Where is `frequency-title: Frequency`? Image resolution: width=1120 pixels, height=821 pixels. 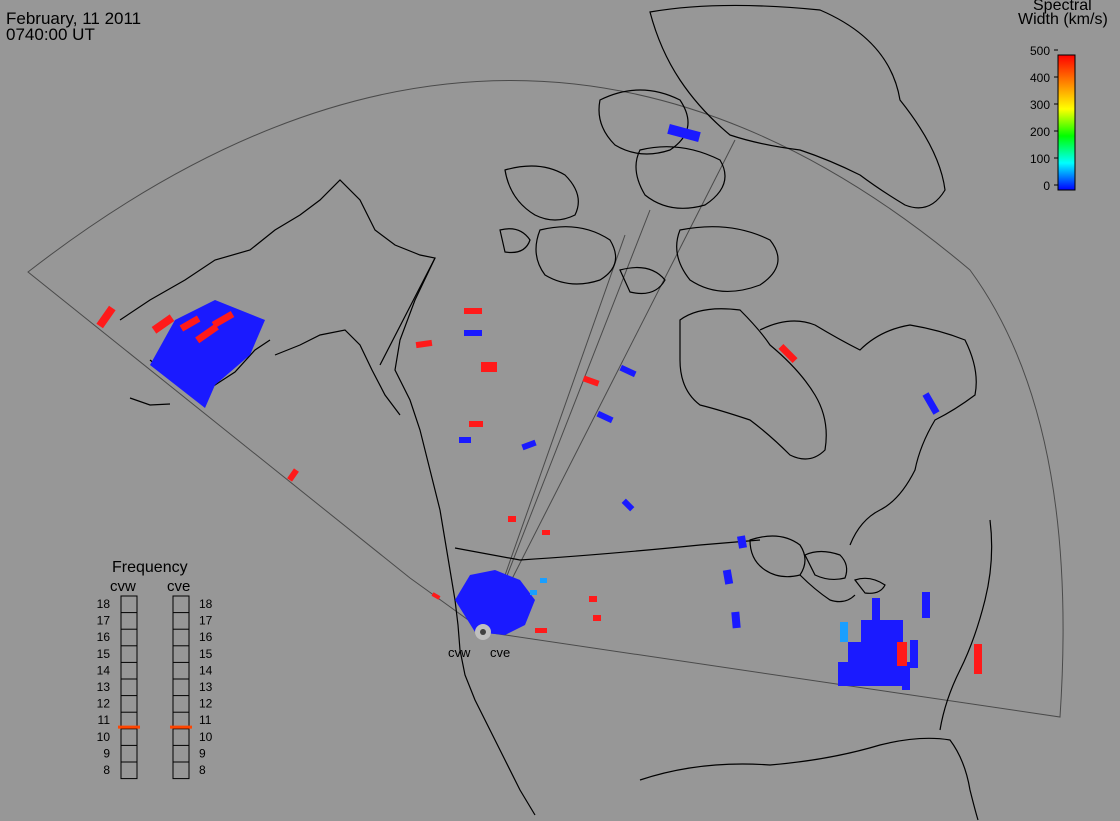 frequency-title: Frequency is located at coordinates (150, 567).